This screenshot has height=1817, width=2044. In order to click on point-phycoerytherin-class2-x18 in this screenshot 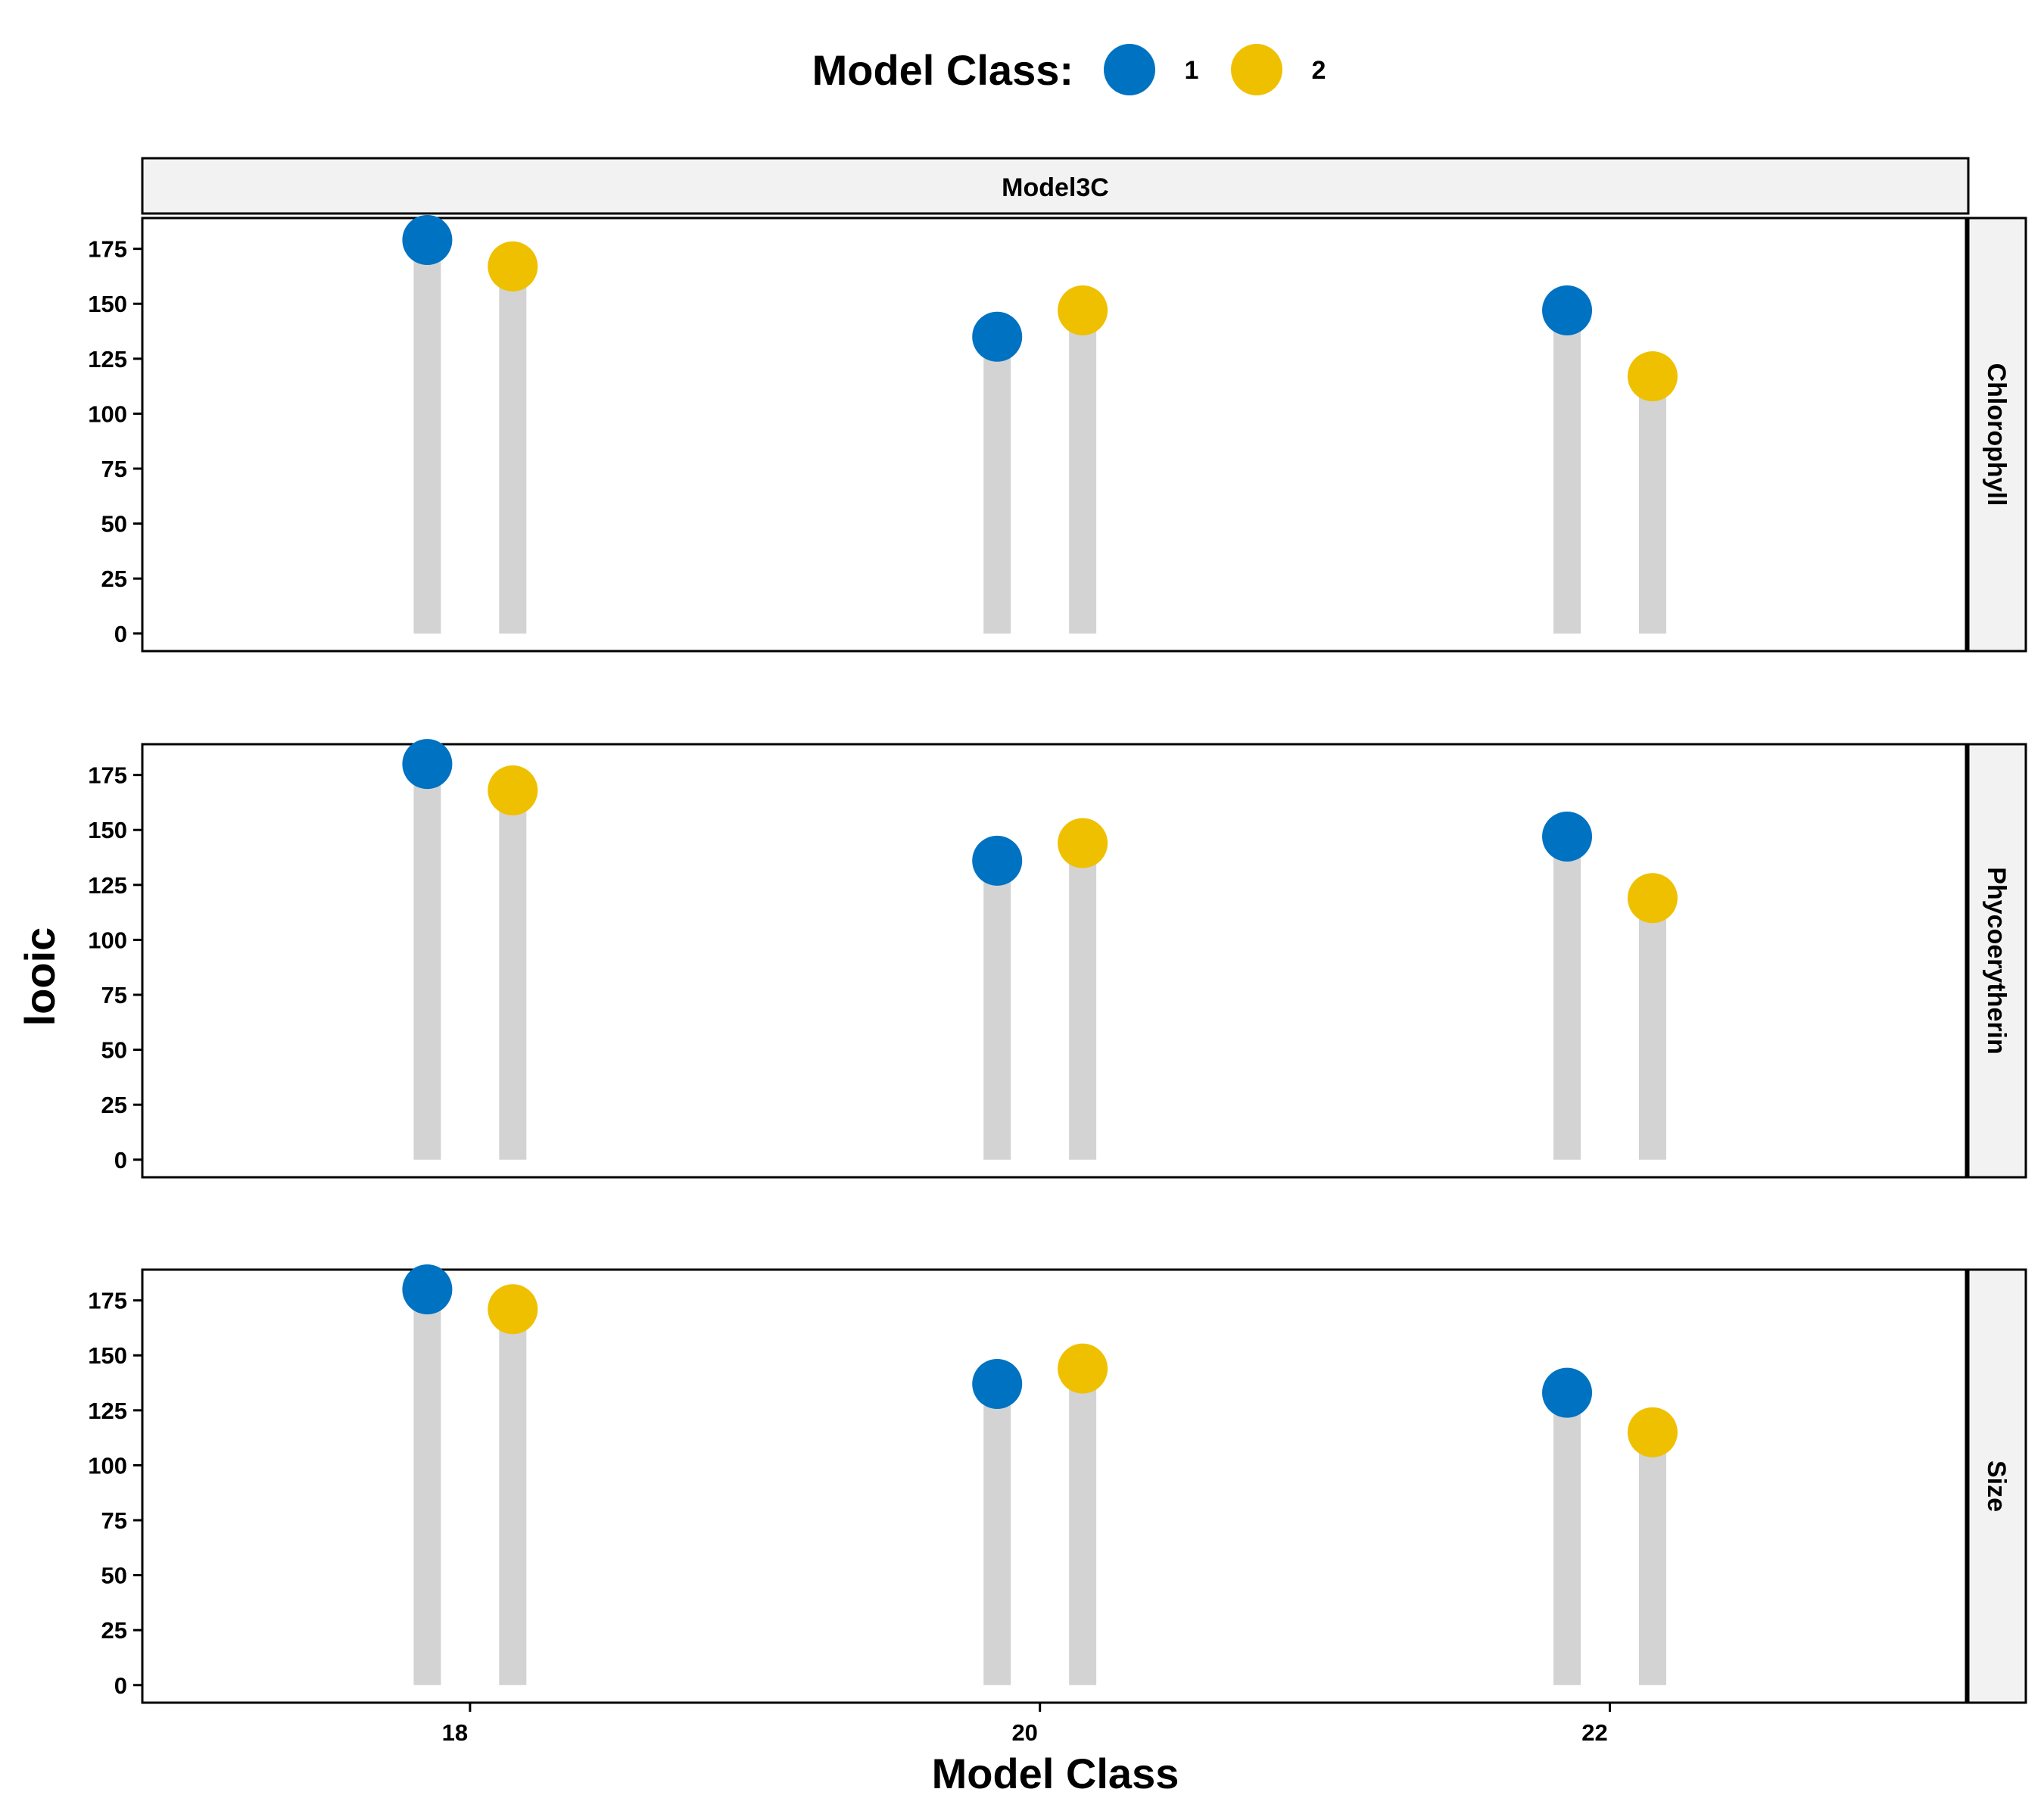, I will do `click(513, 790)`.